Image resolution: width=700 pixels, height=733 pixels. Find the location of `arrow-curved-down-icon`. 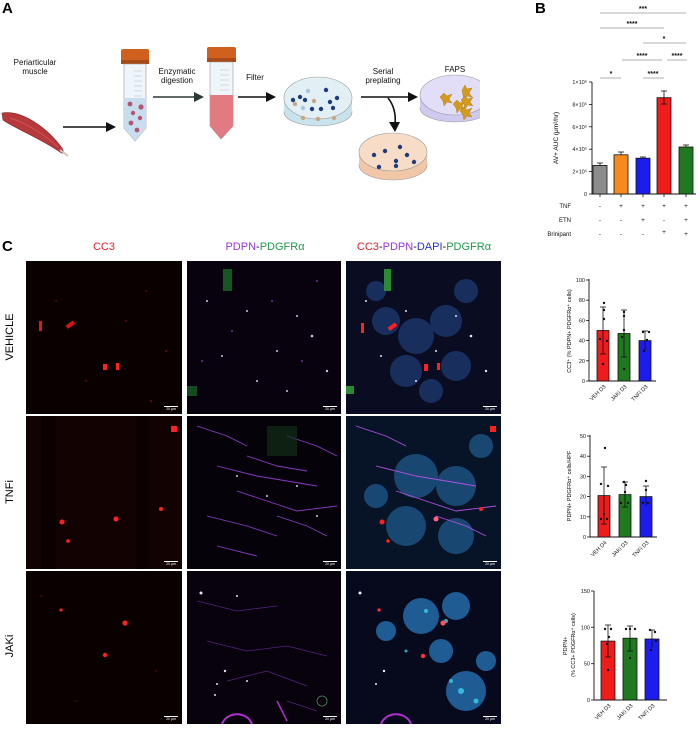

arrow-curved-down-icon is located at coordinates (393, 114).